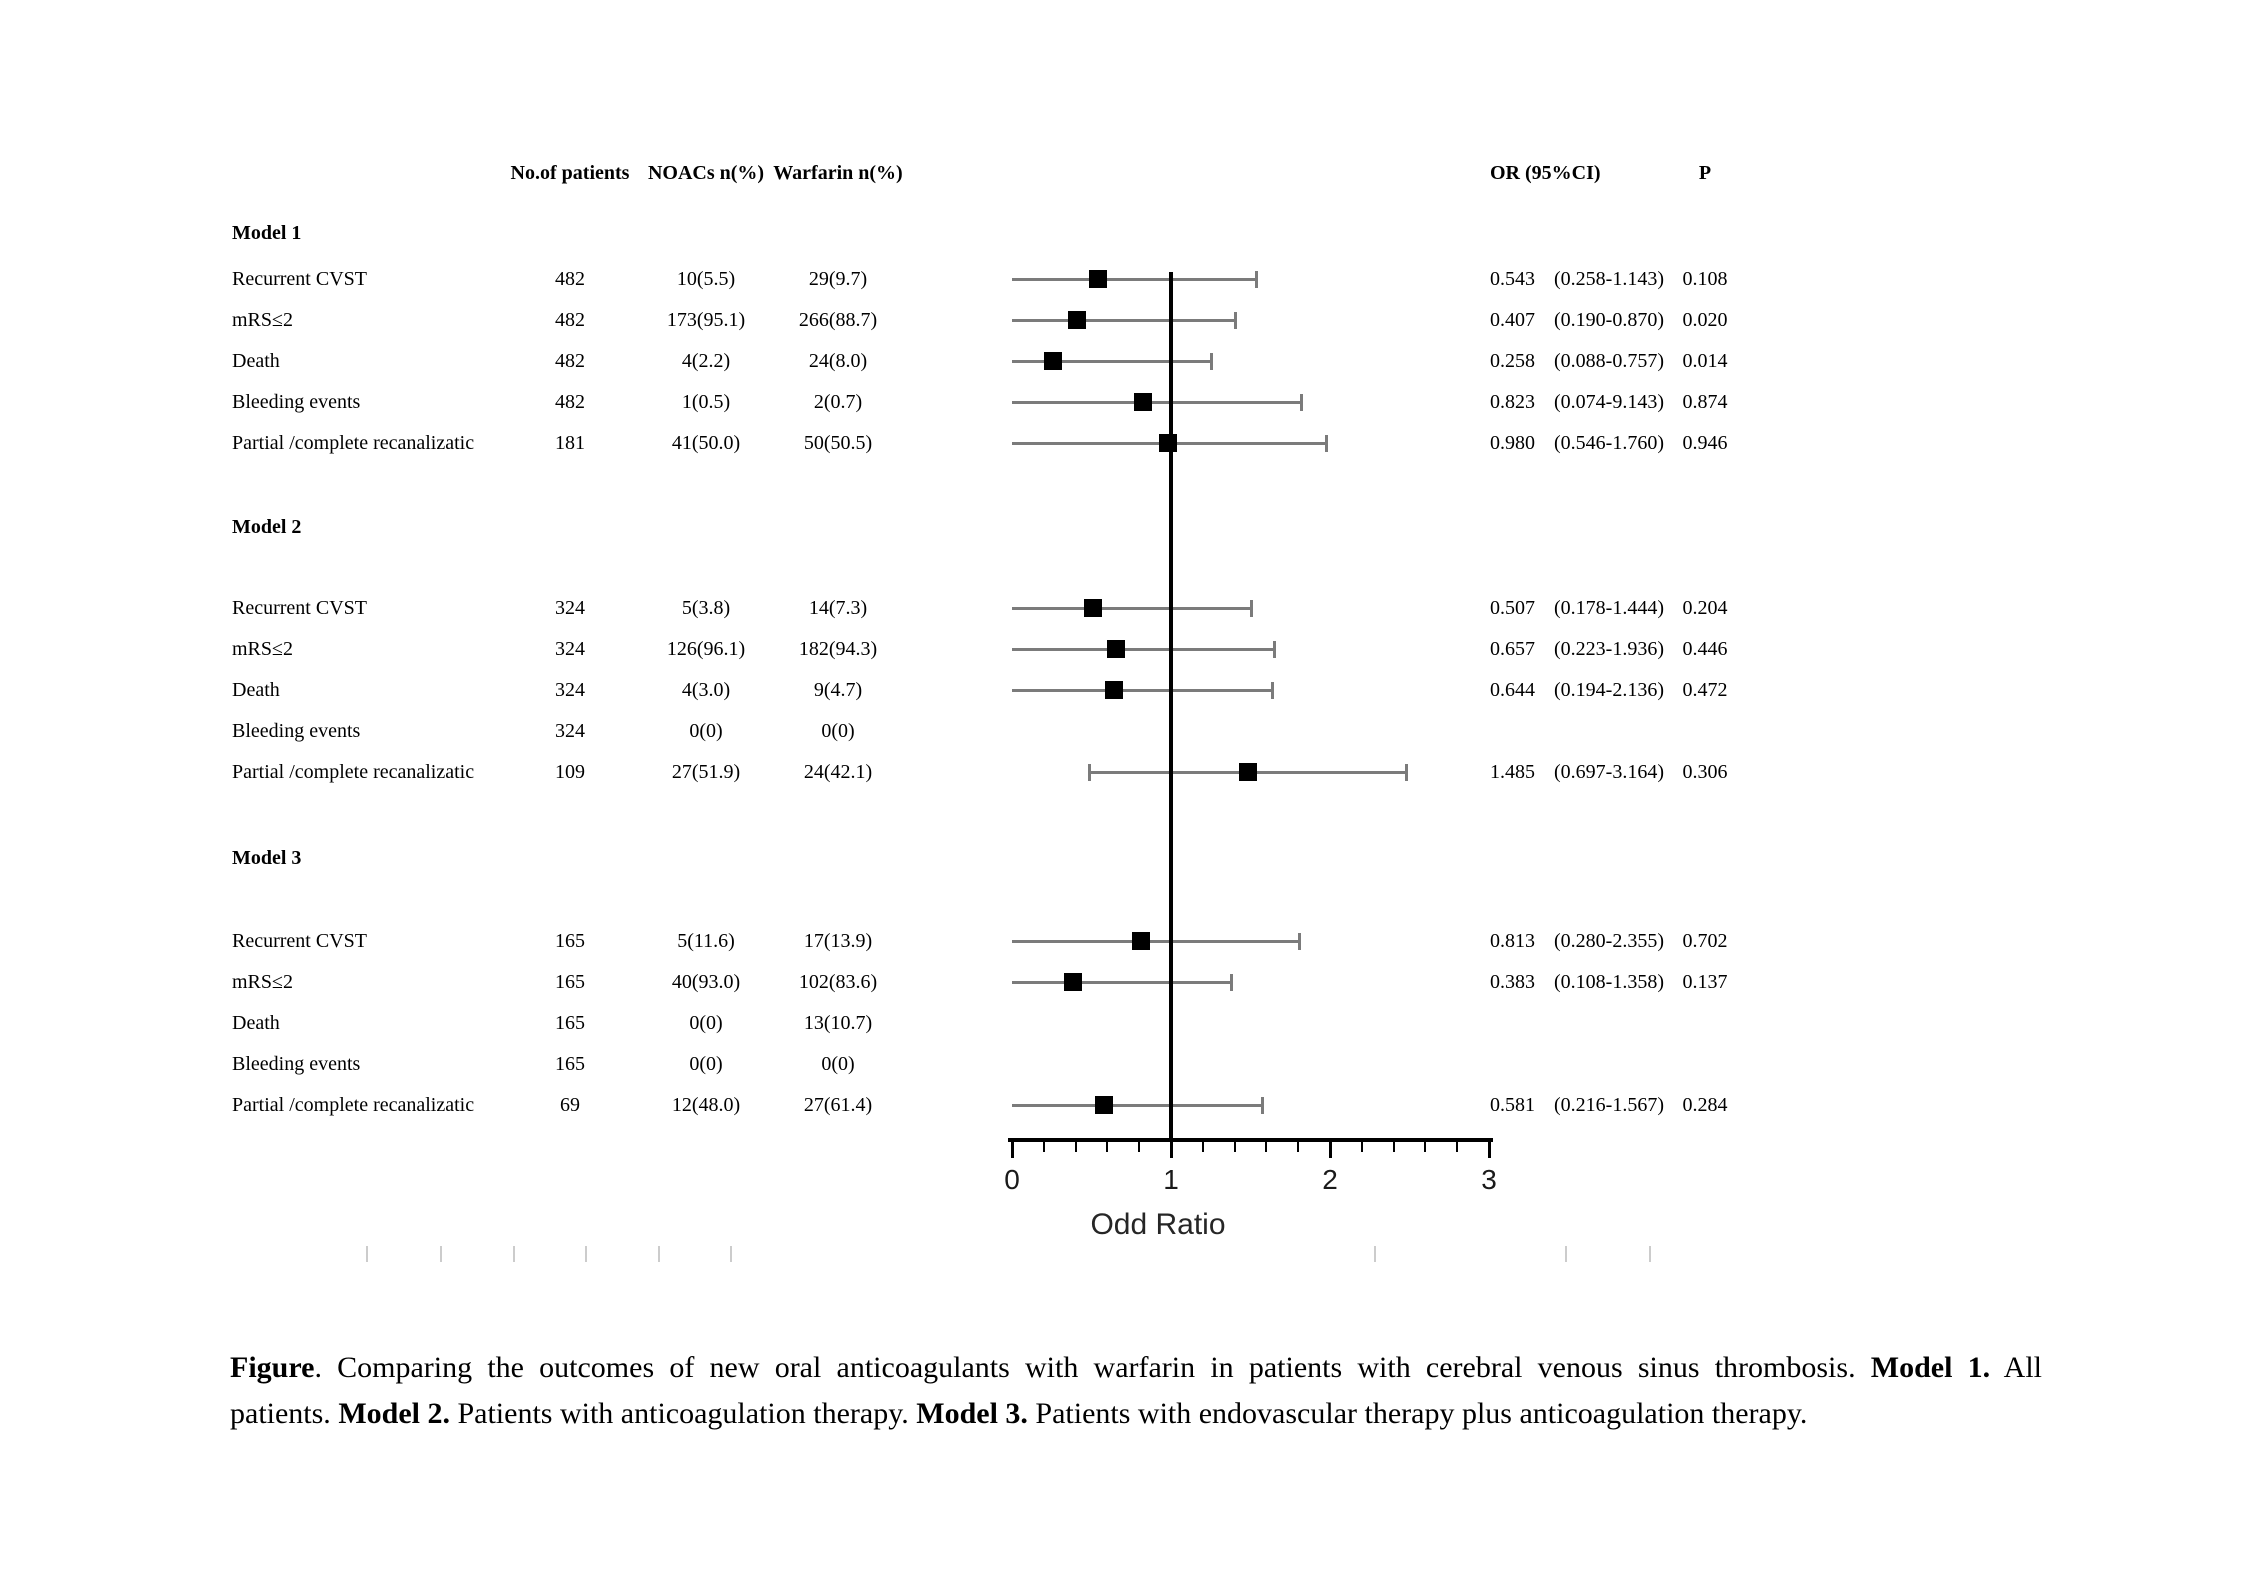 The height and width of the screenshot is (1571, 2267). I want to click on outcome-label: Recurrent CVST, so click(299, 279).